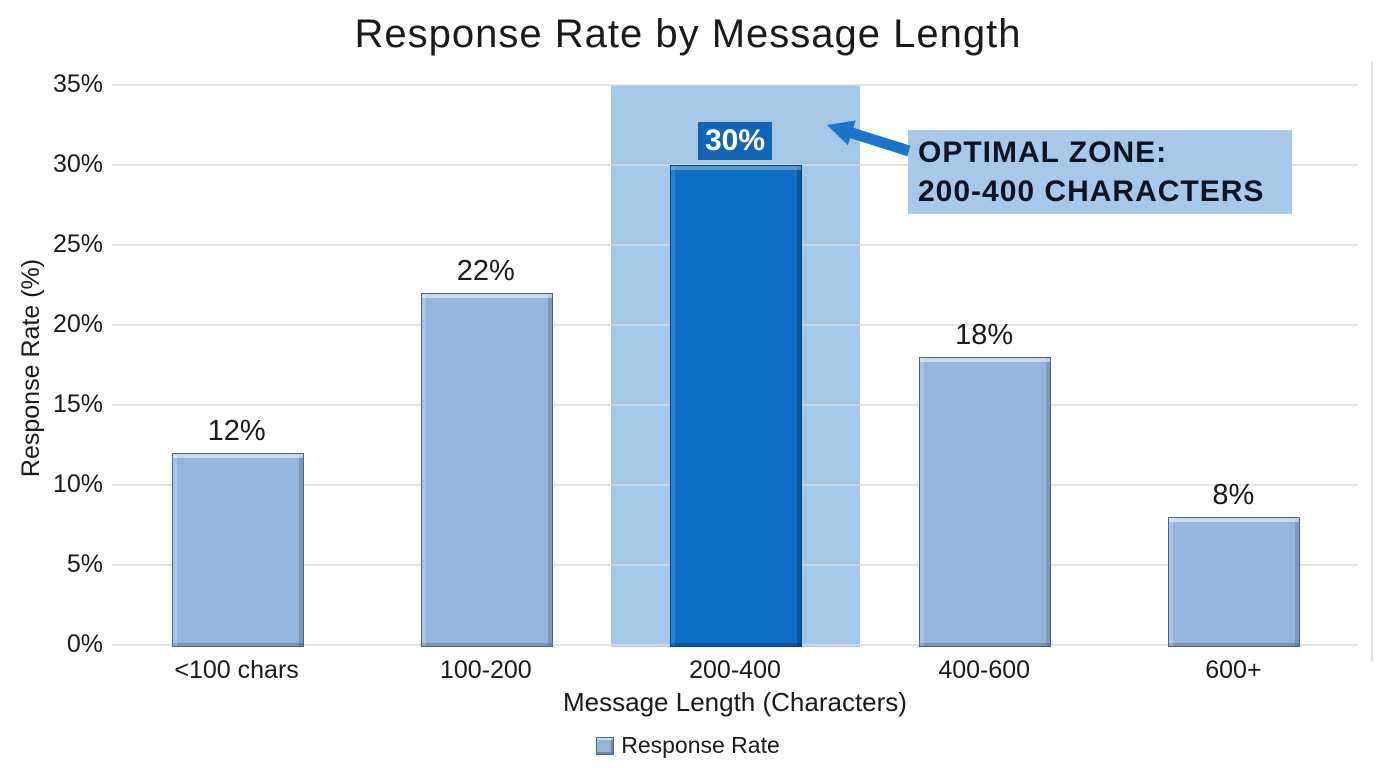  What do you see at coordinates (77, 244) in the screenshot?
I see `y-tick-label: 25%` at bounding box center [77, 244].